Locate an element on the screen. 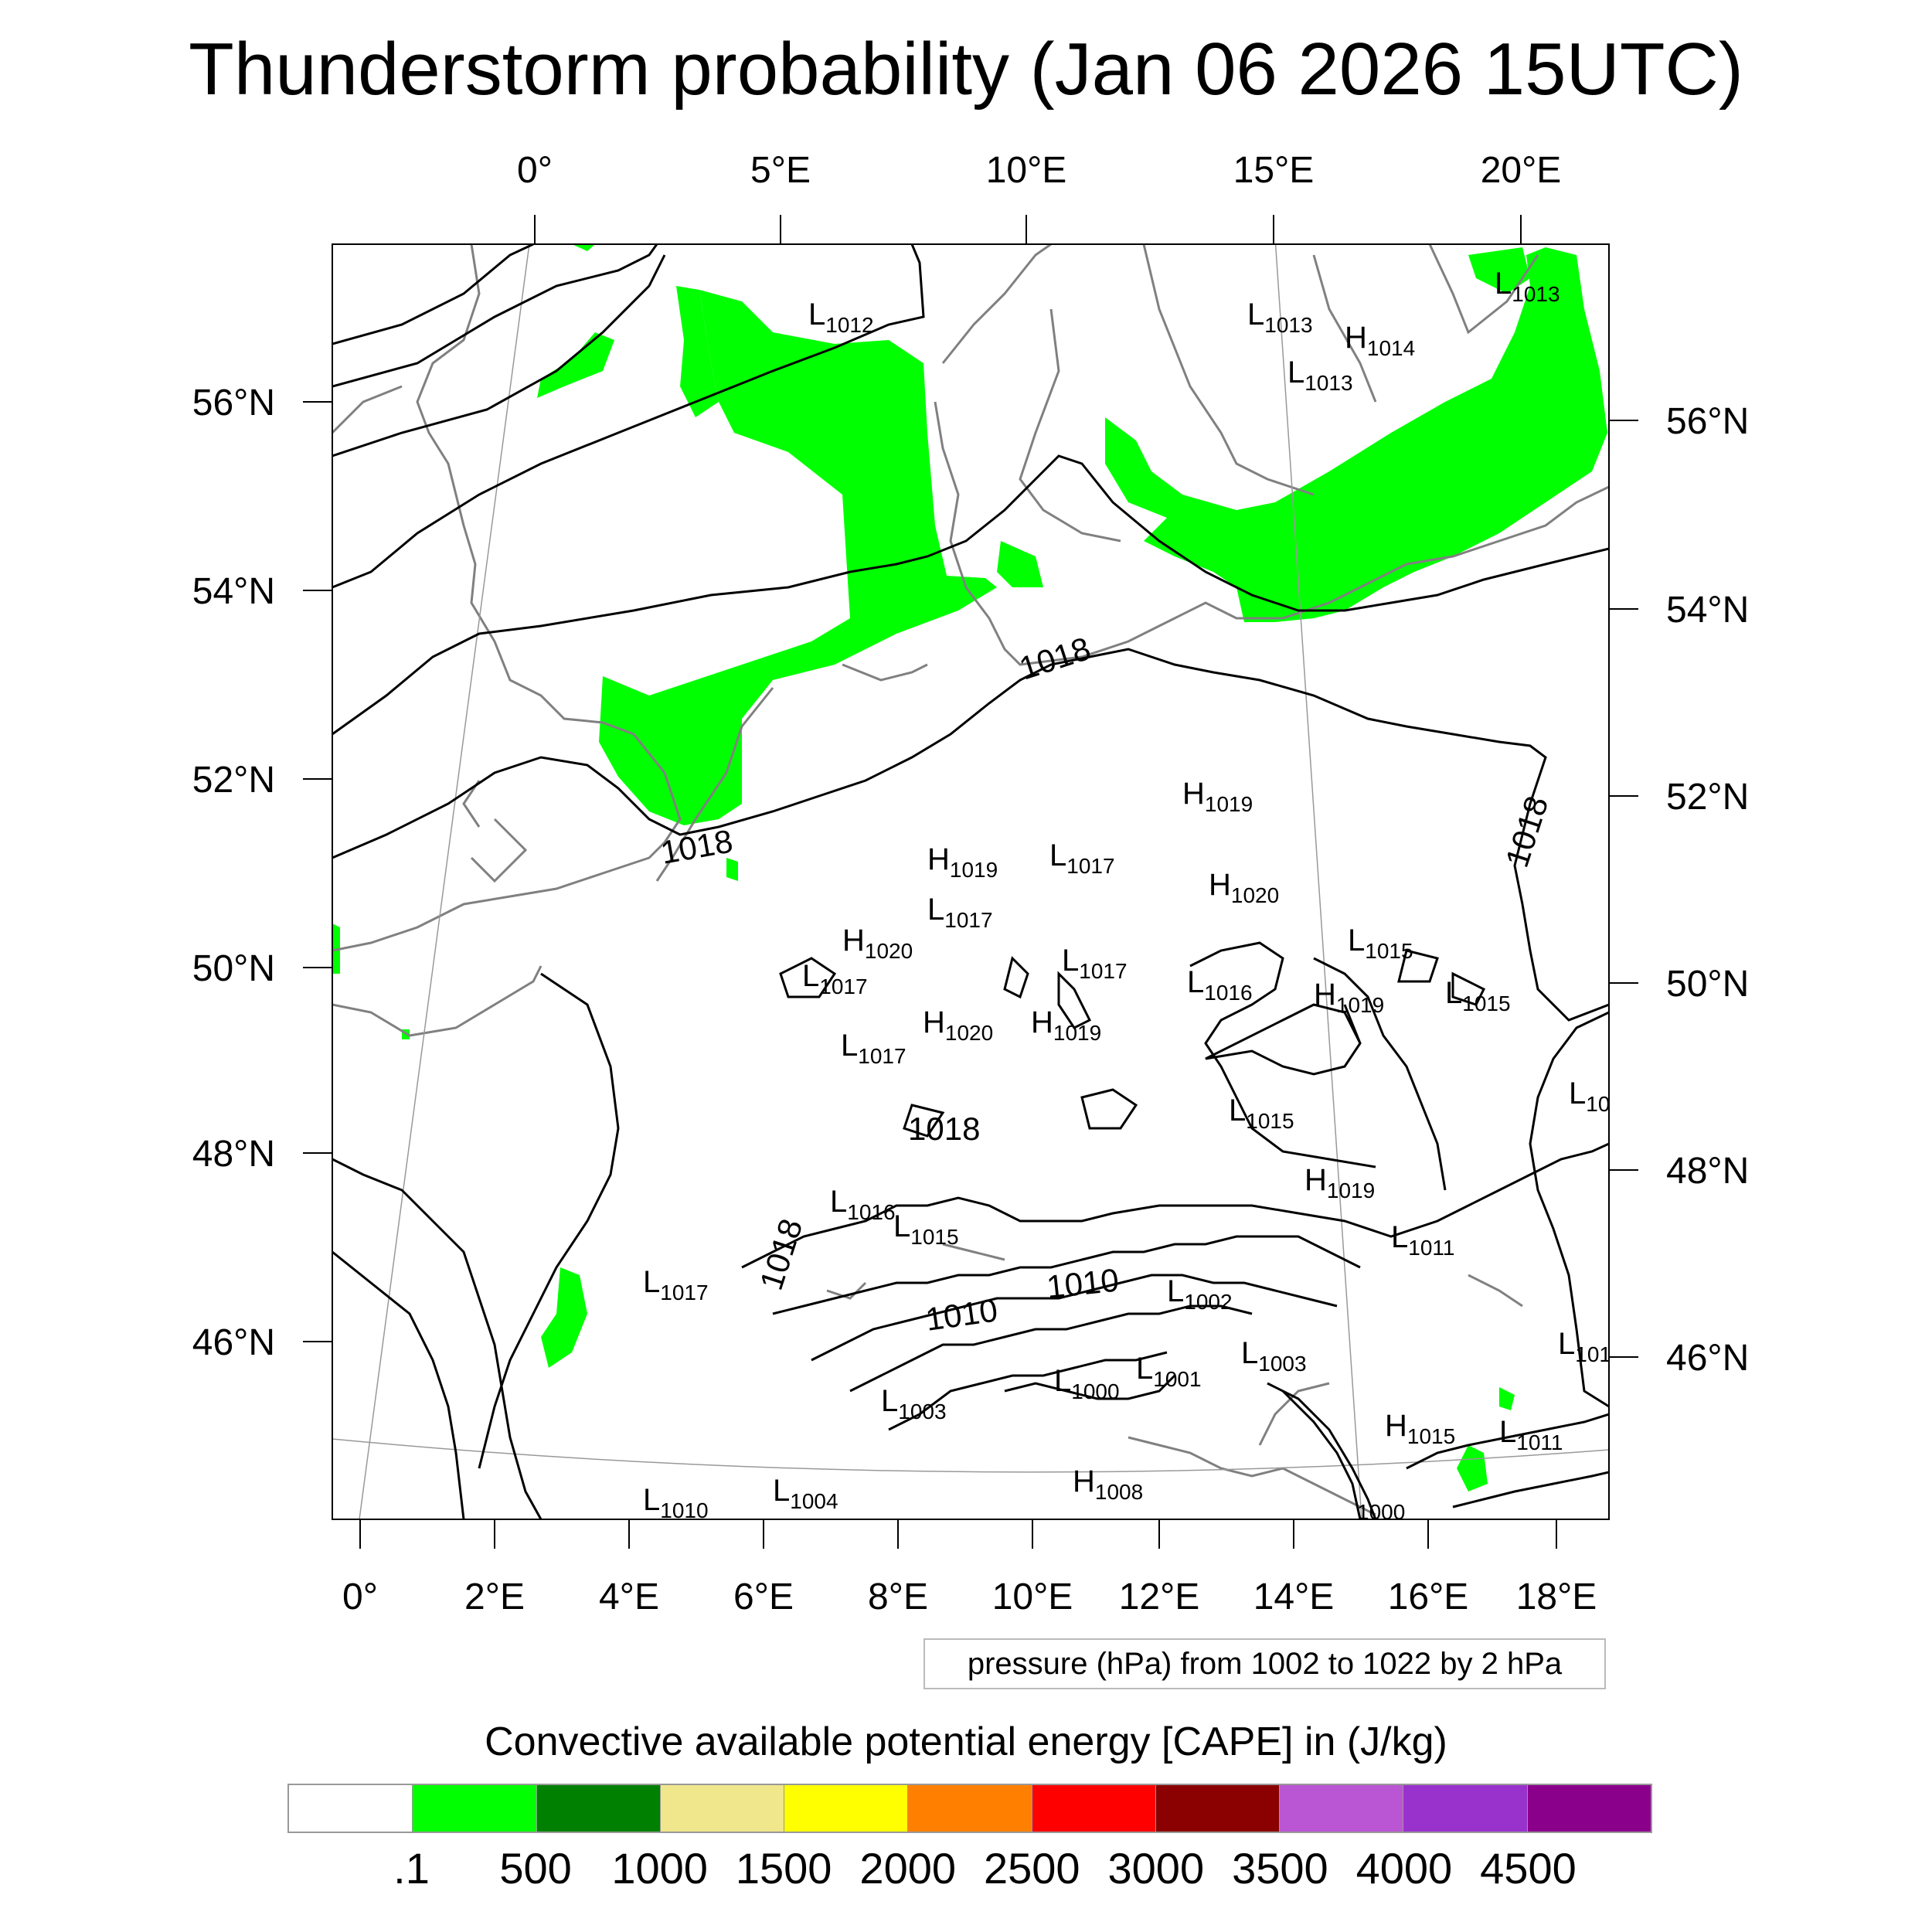  top-lon-label: 10°E is located at coordinates (1027, 170).